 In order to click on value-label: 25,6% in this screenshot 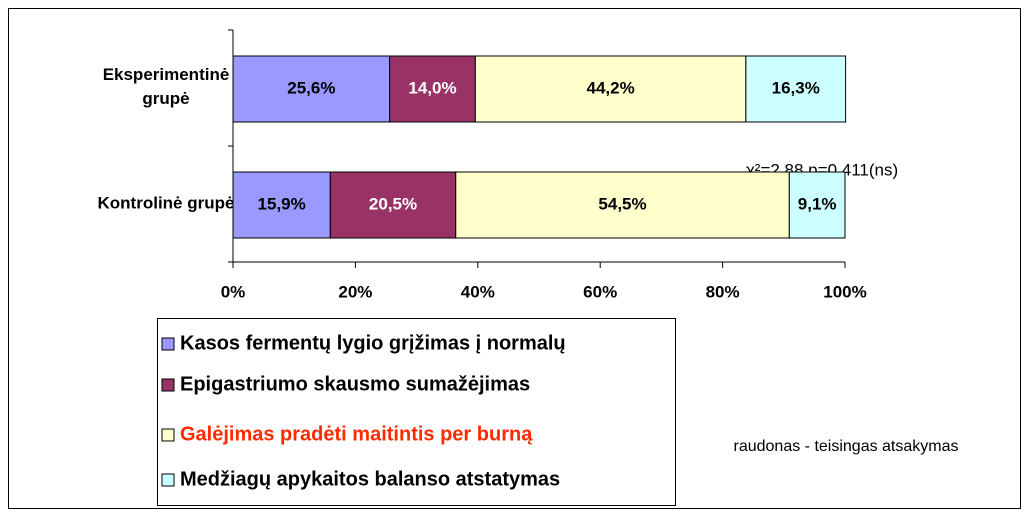, I will do `click(311, 87)`.